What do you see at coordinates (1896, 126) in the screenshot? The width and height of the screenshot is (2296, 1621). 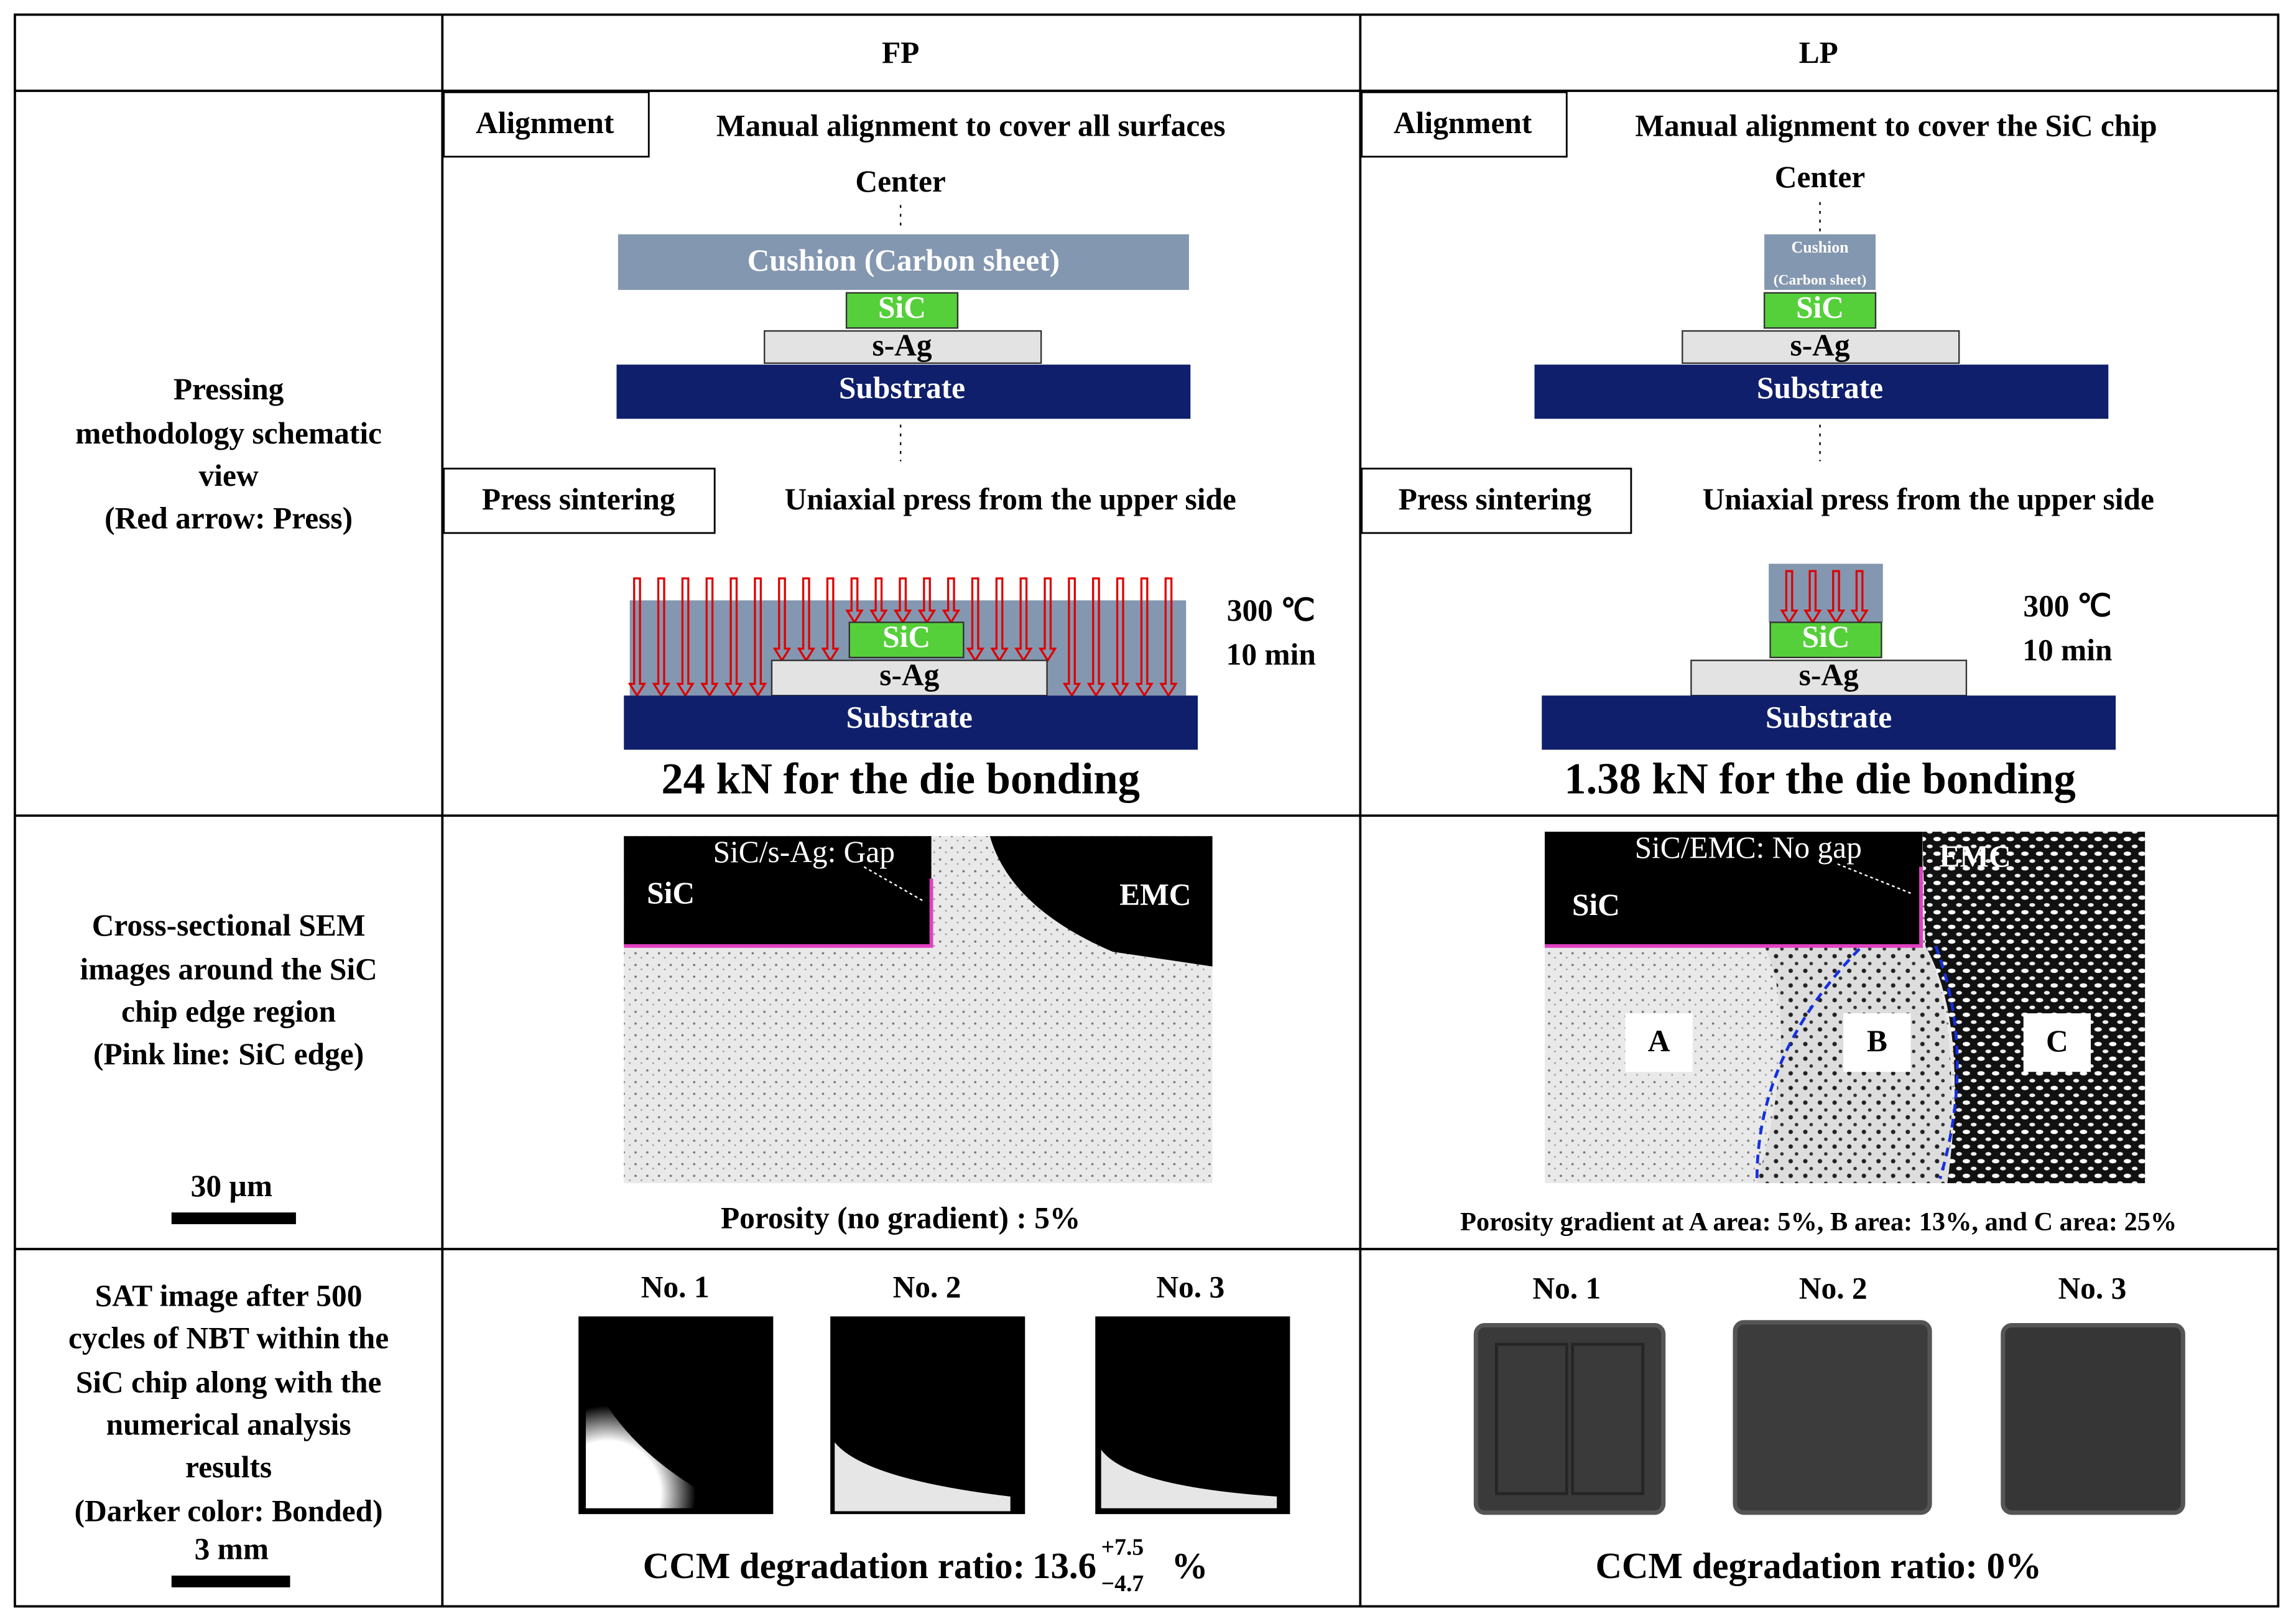 I see `description: Manual alignment to cover the SiC chip` at bounding box center [1896, 126].